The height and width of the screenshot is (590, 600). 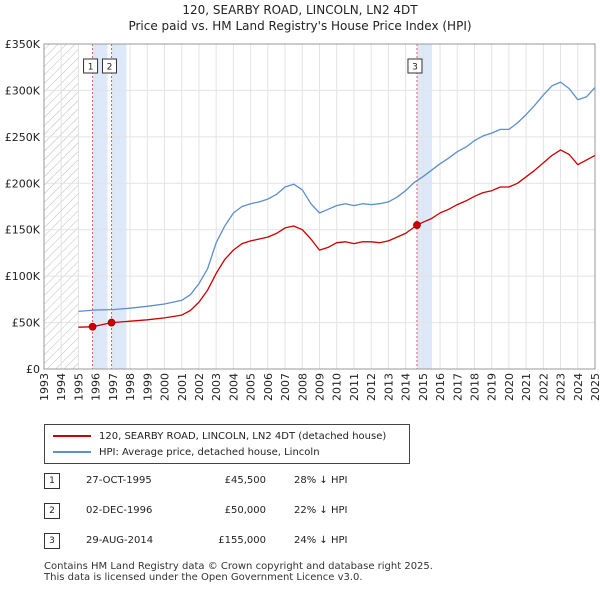 I want to click on x-tick-label: 2014, so click(x=406, y=387).